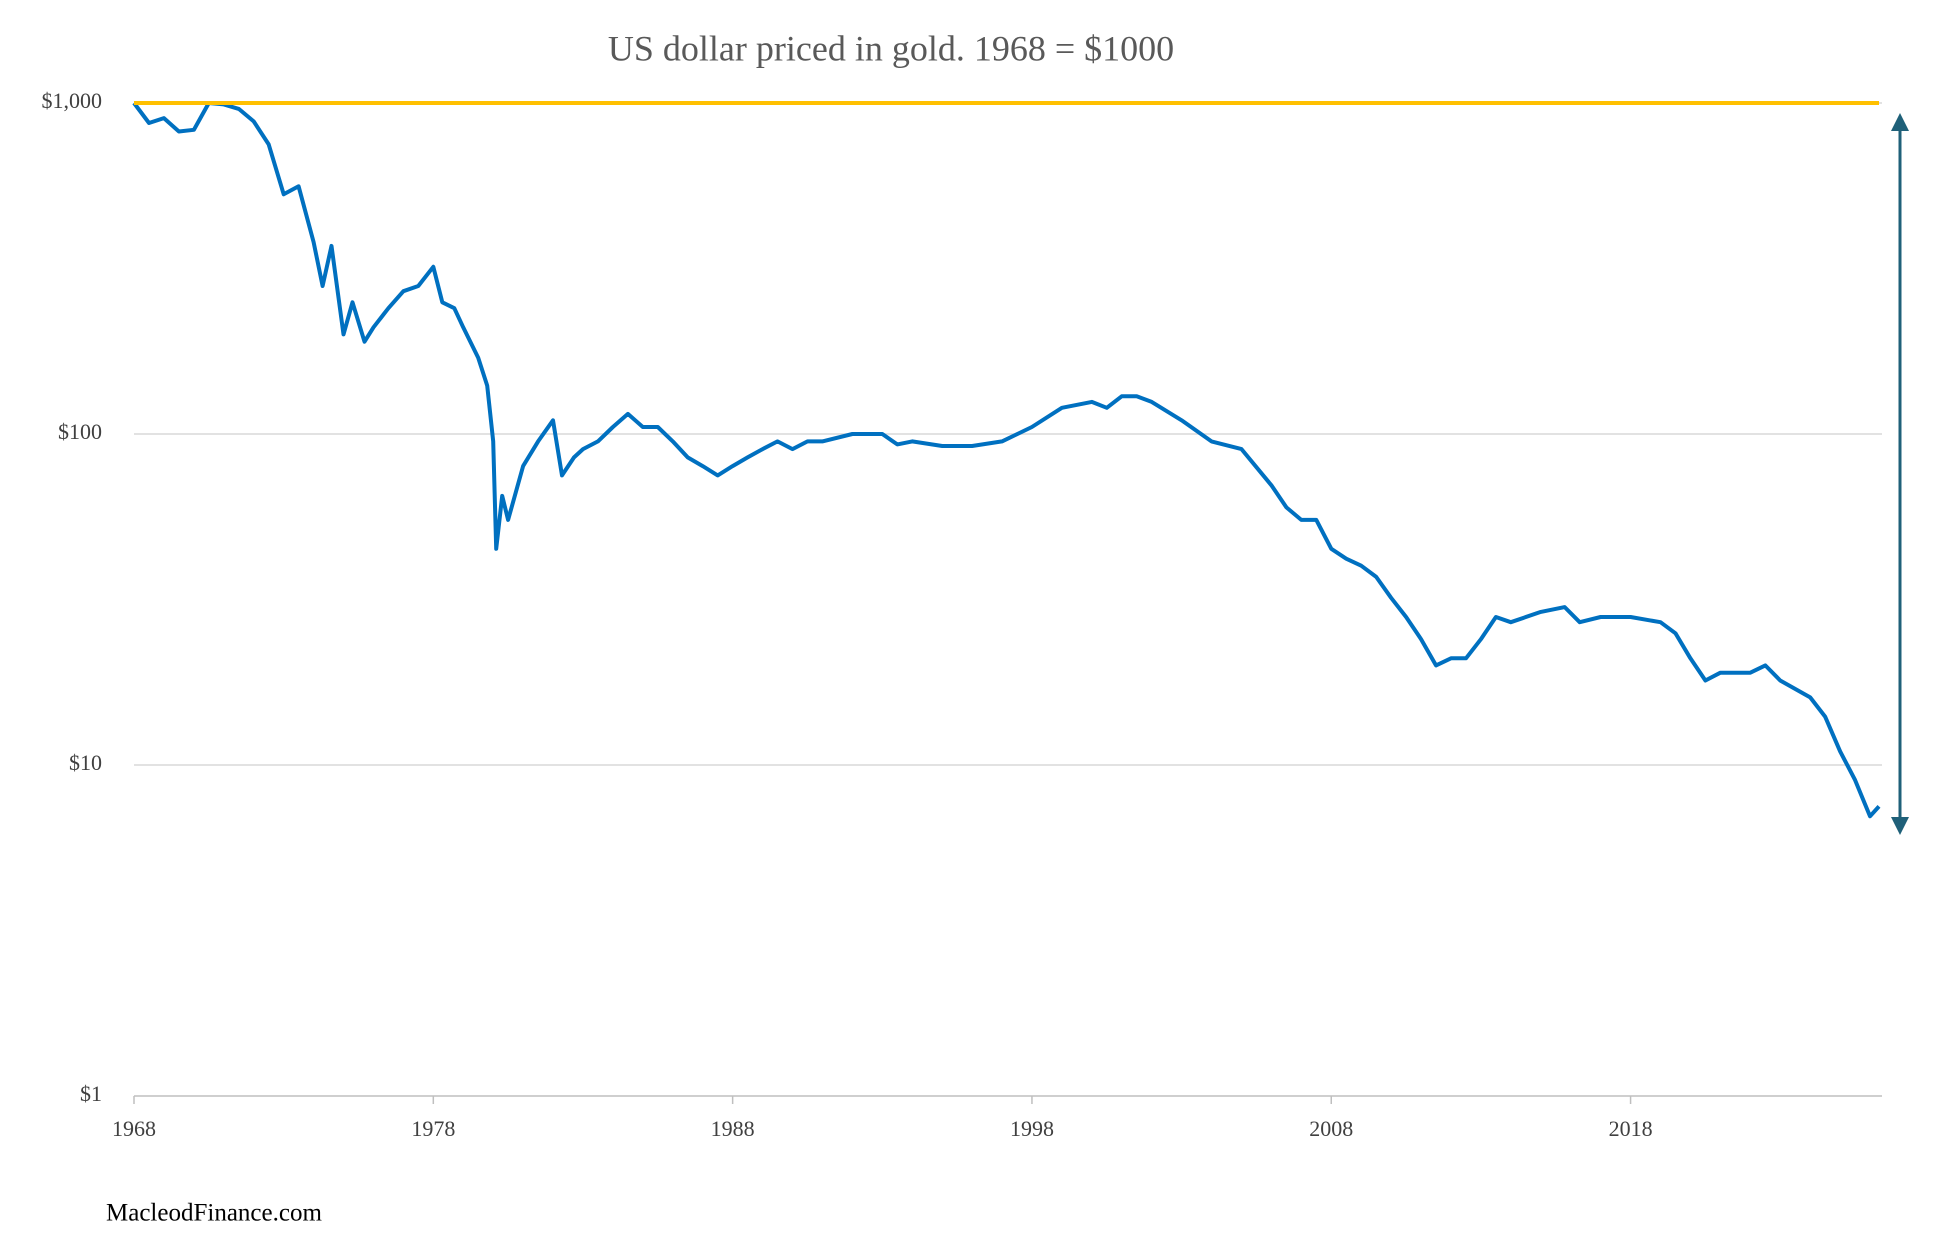  What do you see at coordinates (733, 1128) in the screenshot?
I see `x-tick-label: 1988` at bounding box center [733, 1128].